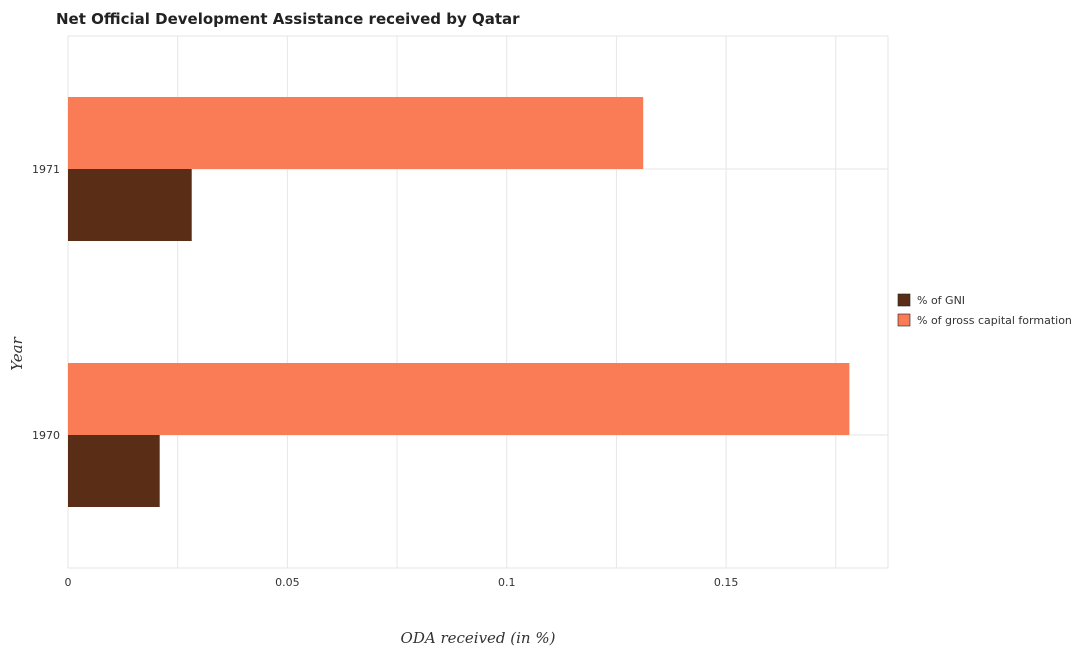 The height and width of the screenshot is (650, 1091). What do you see at coordinates (46, 302) in the screenshot?
I see `y-axis-ticks: 1970 1971` at bounding box center [46, 302].